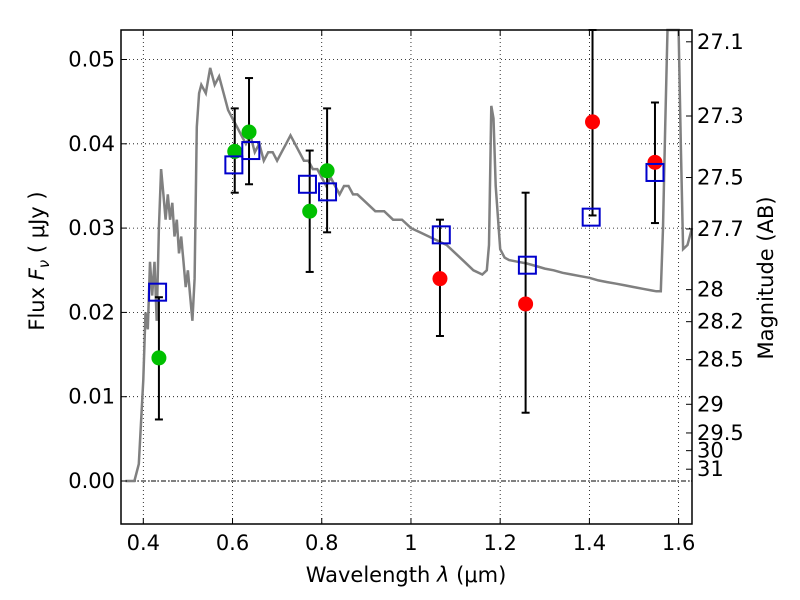 This screenshot has width=800, height=600. What do you see at coordinates (720, 178) in the screenshot?
I see `y2-tick-label: 27.5` at bounding box center [720, 178].